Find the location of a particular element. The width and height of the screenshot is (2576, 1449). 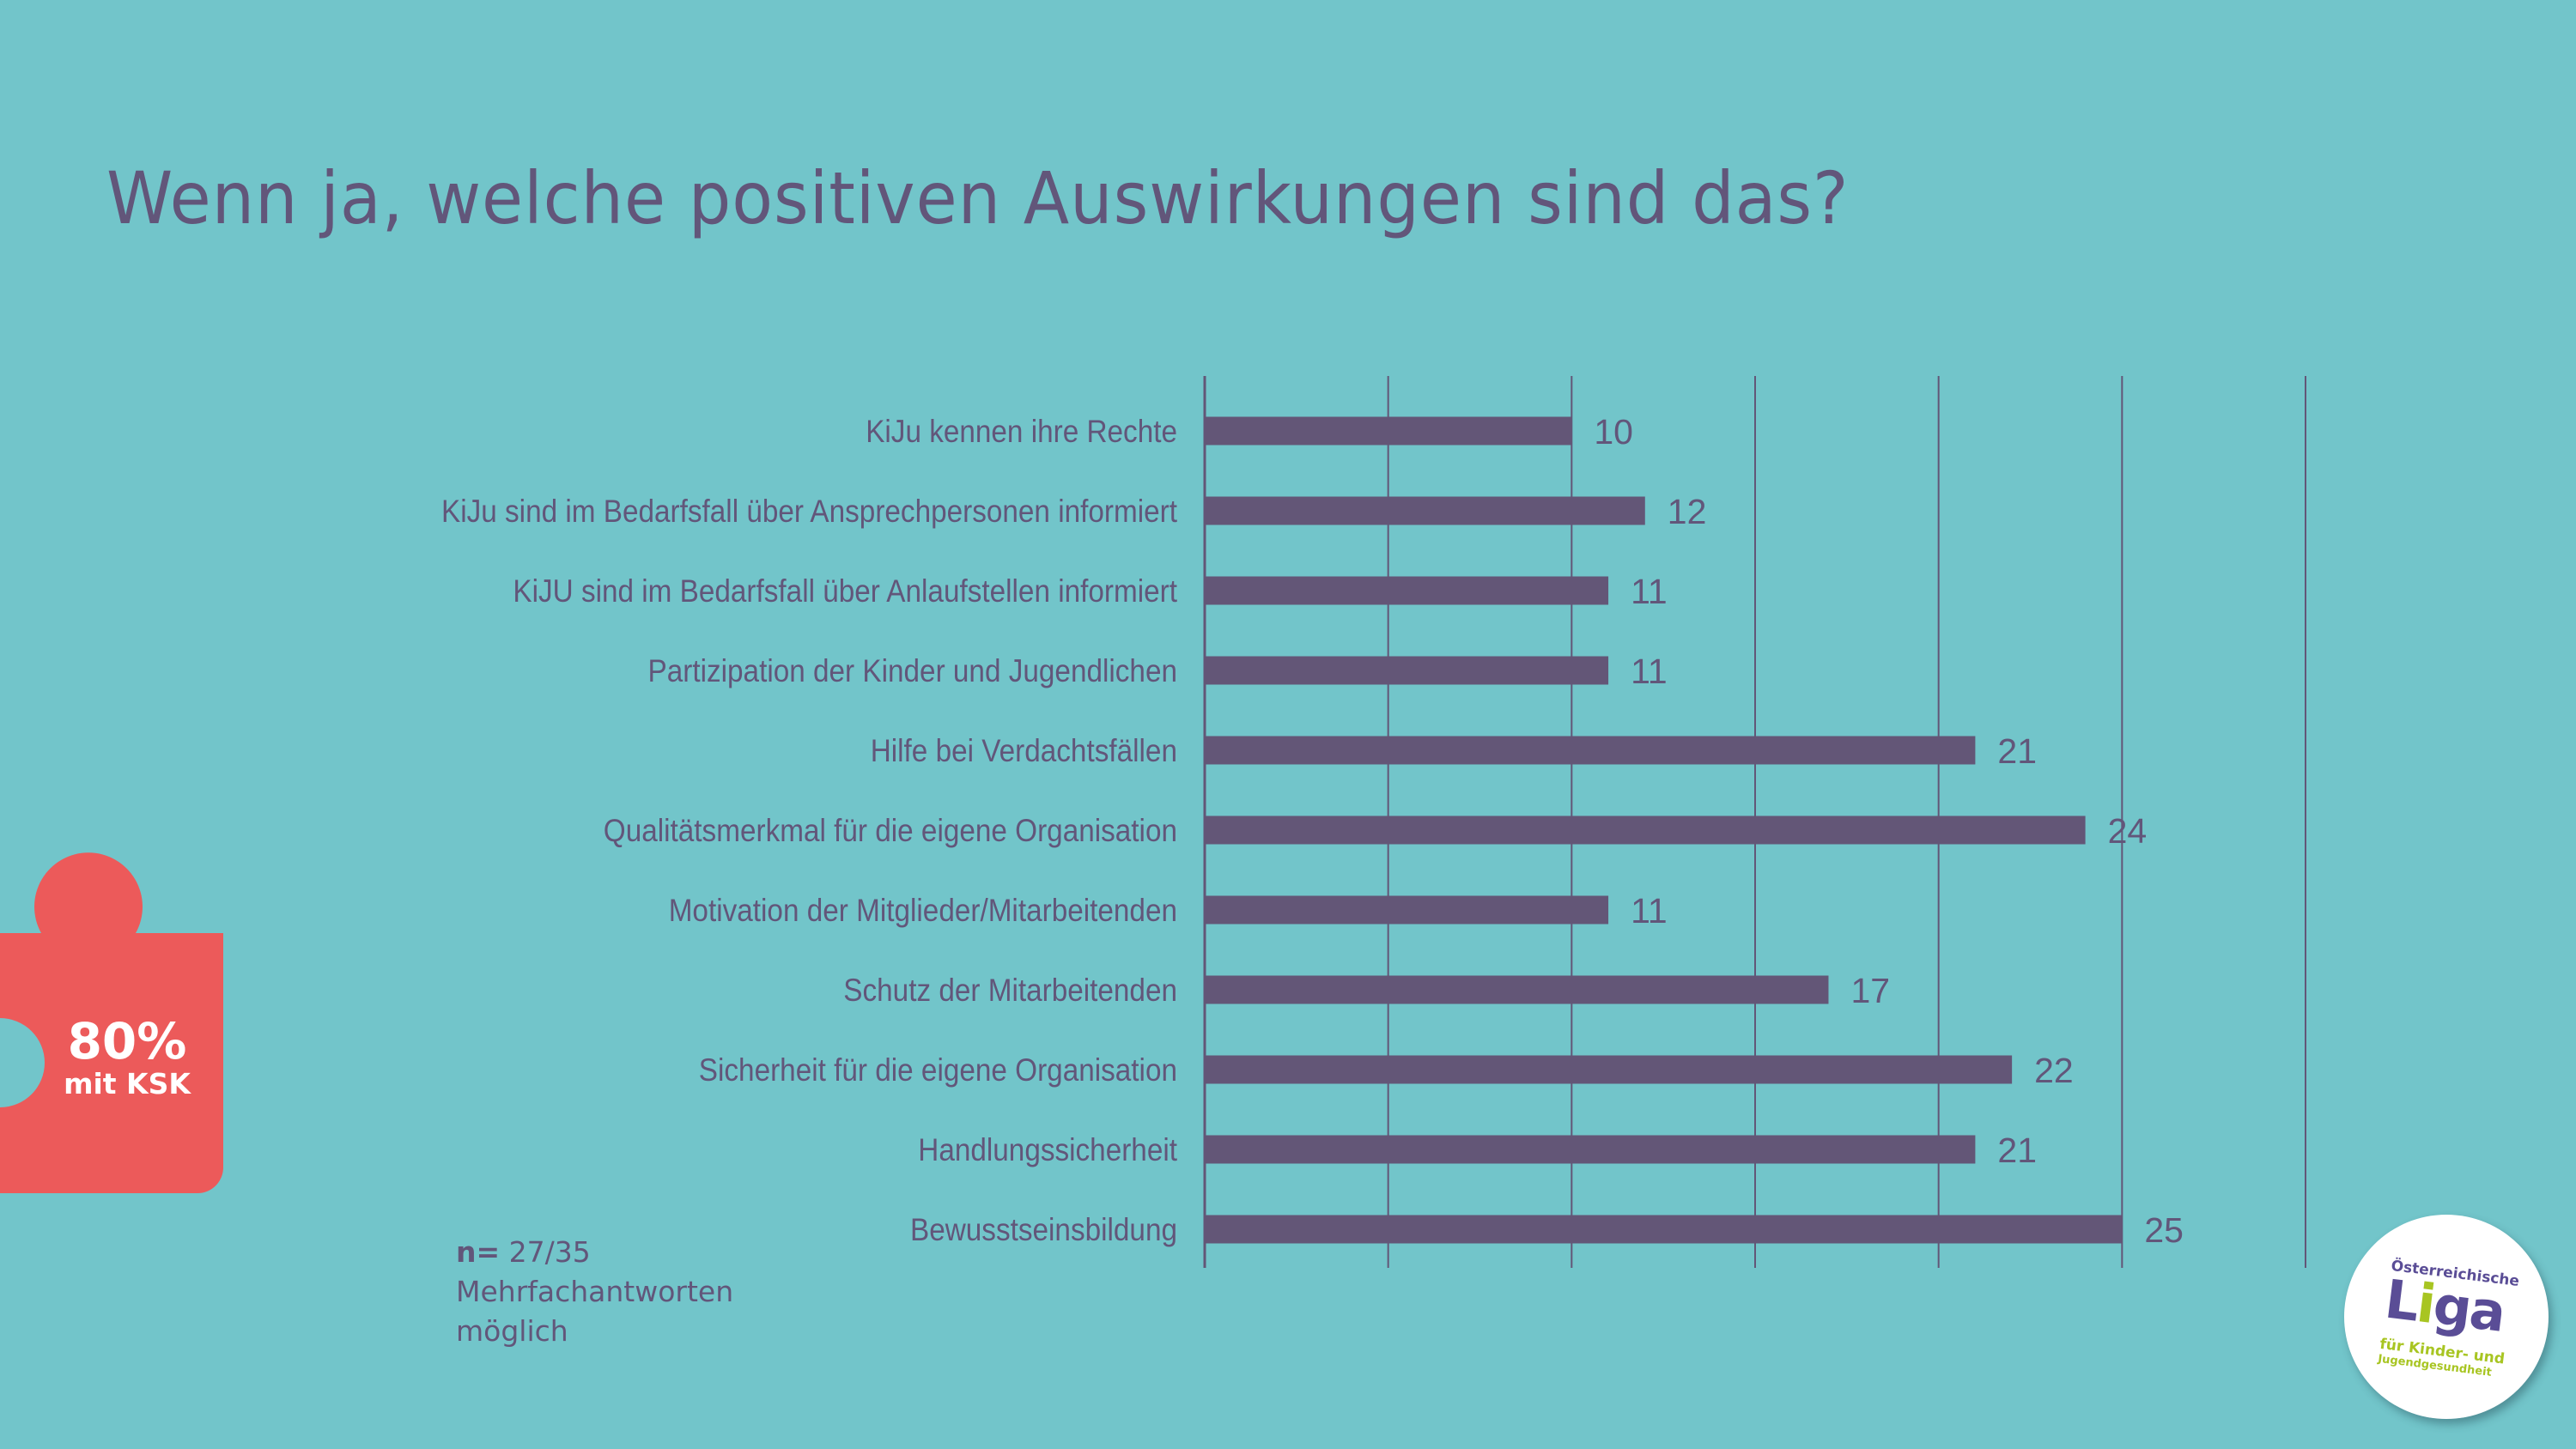

value-label: 10 is located at coordinates (1613, 432).